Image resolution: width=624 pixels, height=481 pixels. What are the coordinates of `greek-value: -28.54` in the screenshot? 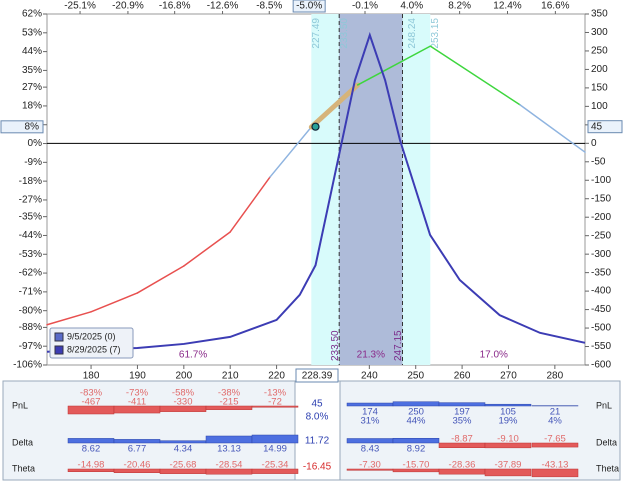 It's located at (229, 465).